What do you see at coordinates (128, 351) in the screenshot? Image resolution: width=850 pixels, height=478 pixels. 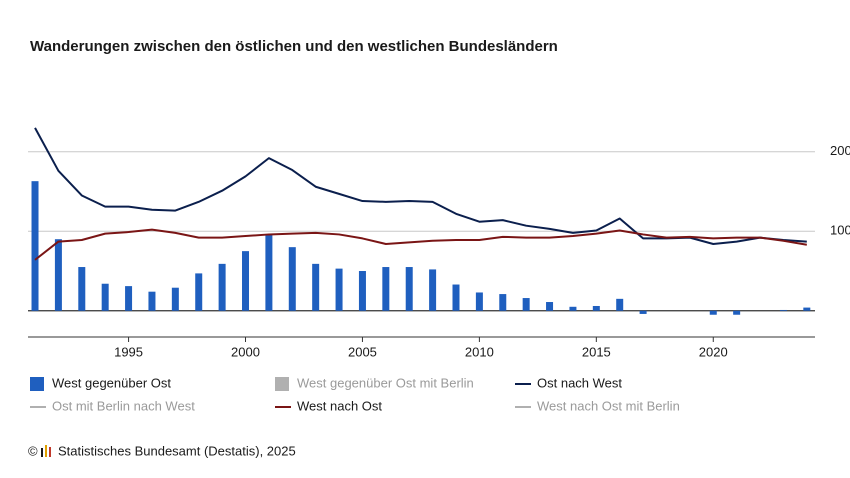 I see `x-tick-label: 1995` at bounding box center [128, 351].